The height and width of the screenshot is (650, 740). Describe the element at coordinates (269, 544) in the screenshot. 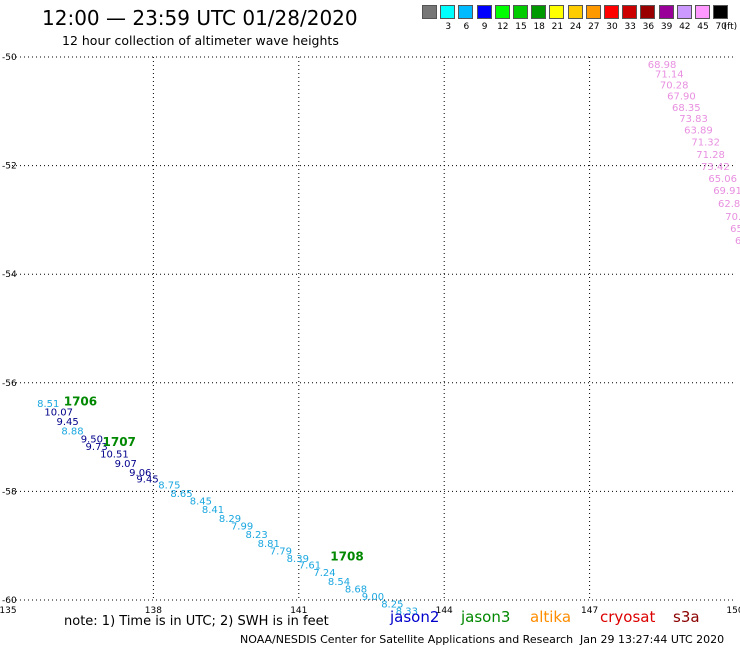

I see `wave-height-value: 8.81` at that location.